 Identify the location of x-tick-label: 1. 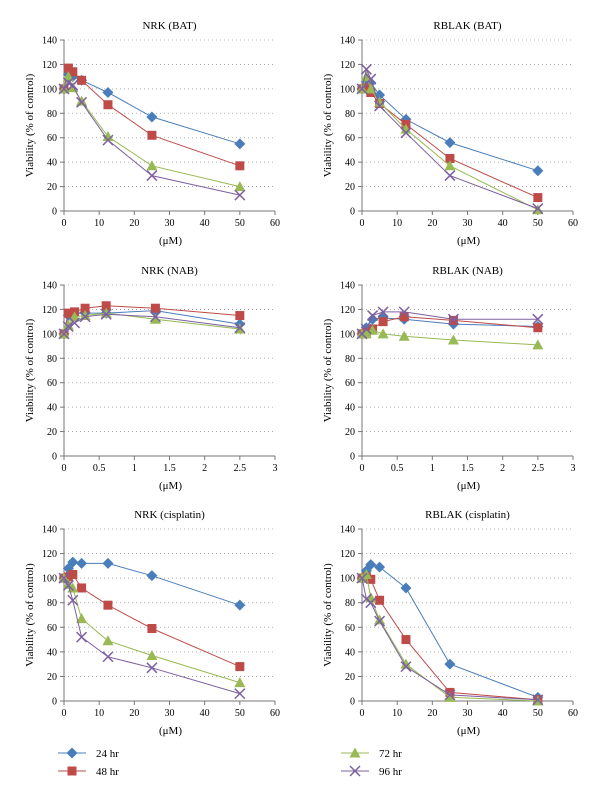
(432, 468).